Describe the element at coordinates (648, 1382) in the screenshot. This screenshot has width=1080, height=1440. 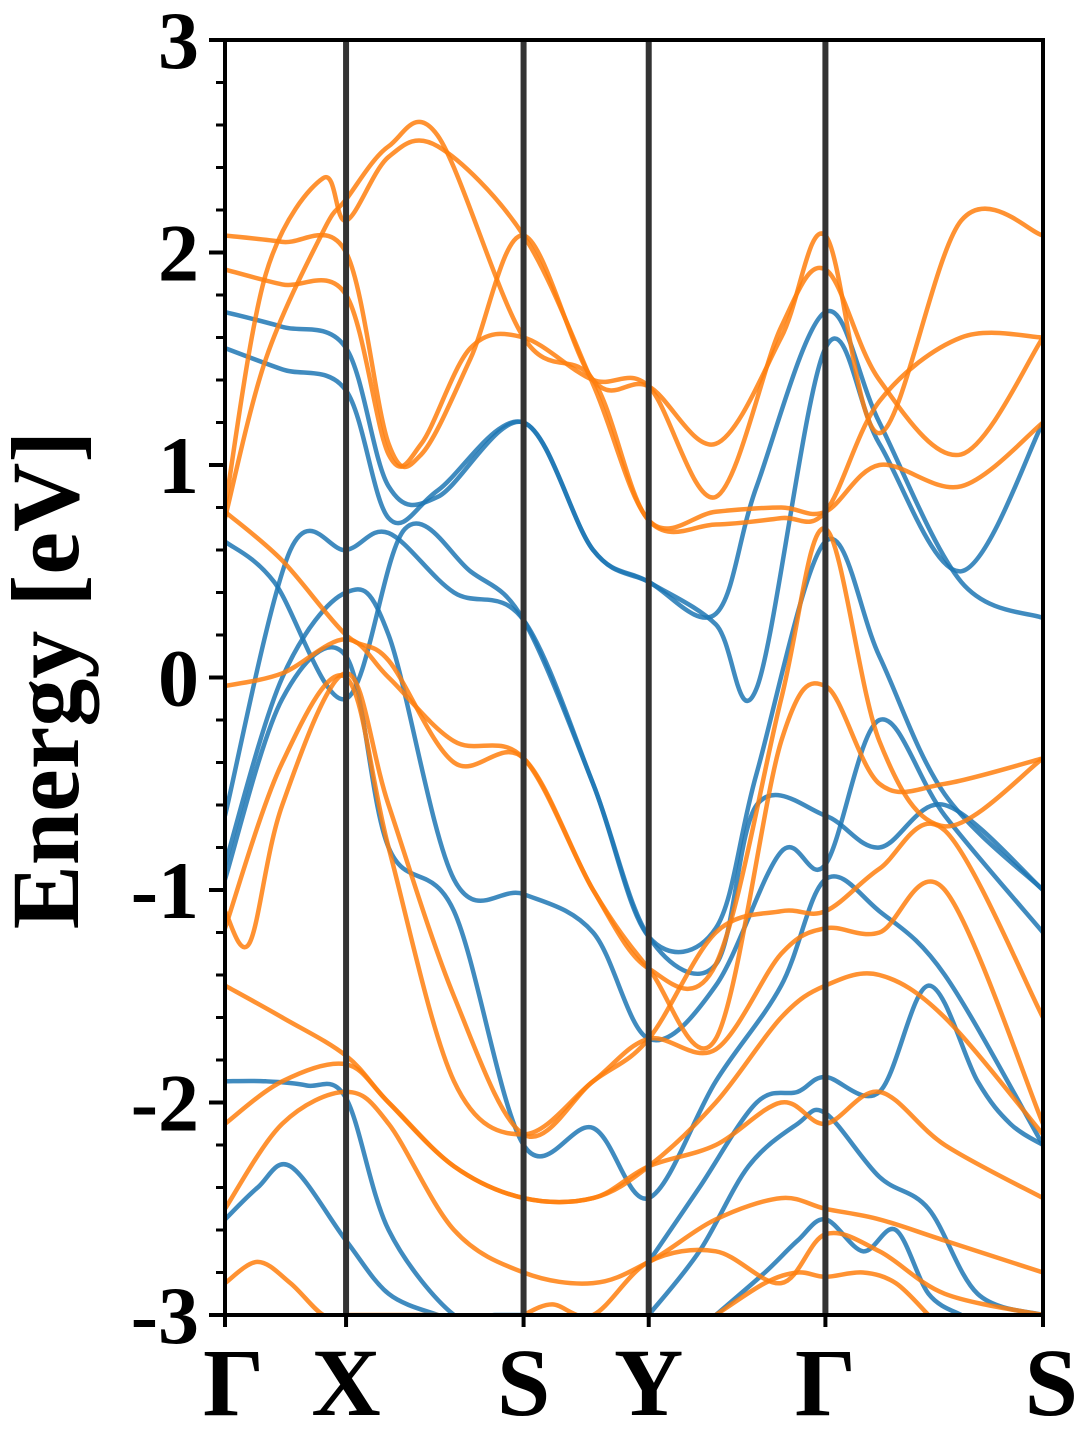
I see `x-tick-label-3: Y` at that location.